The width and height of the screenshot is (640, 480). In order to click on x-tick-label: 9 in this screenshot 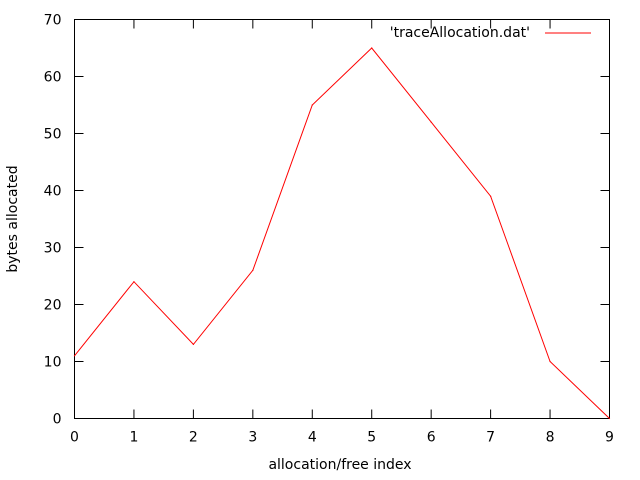, I will do `click(609, 438)`.